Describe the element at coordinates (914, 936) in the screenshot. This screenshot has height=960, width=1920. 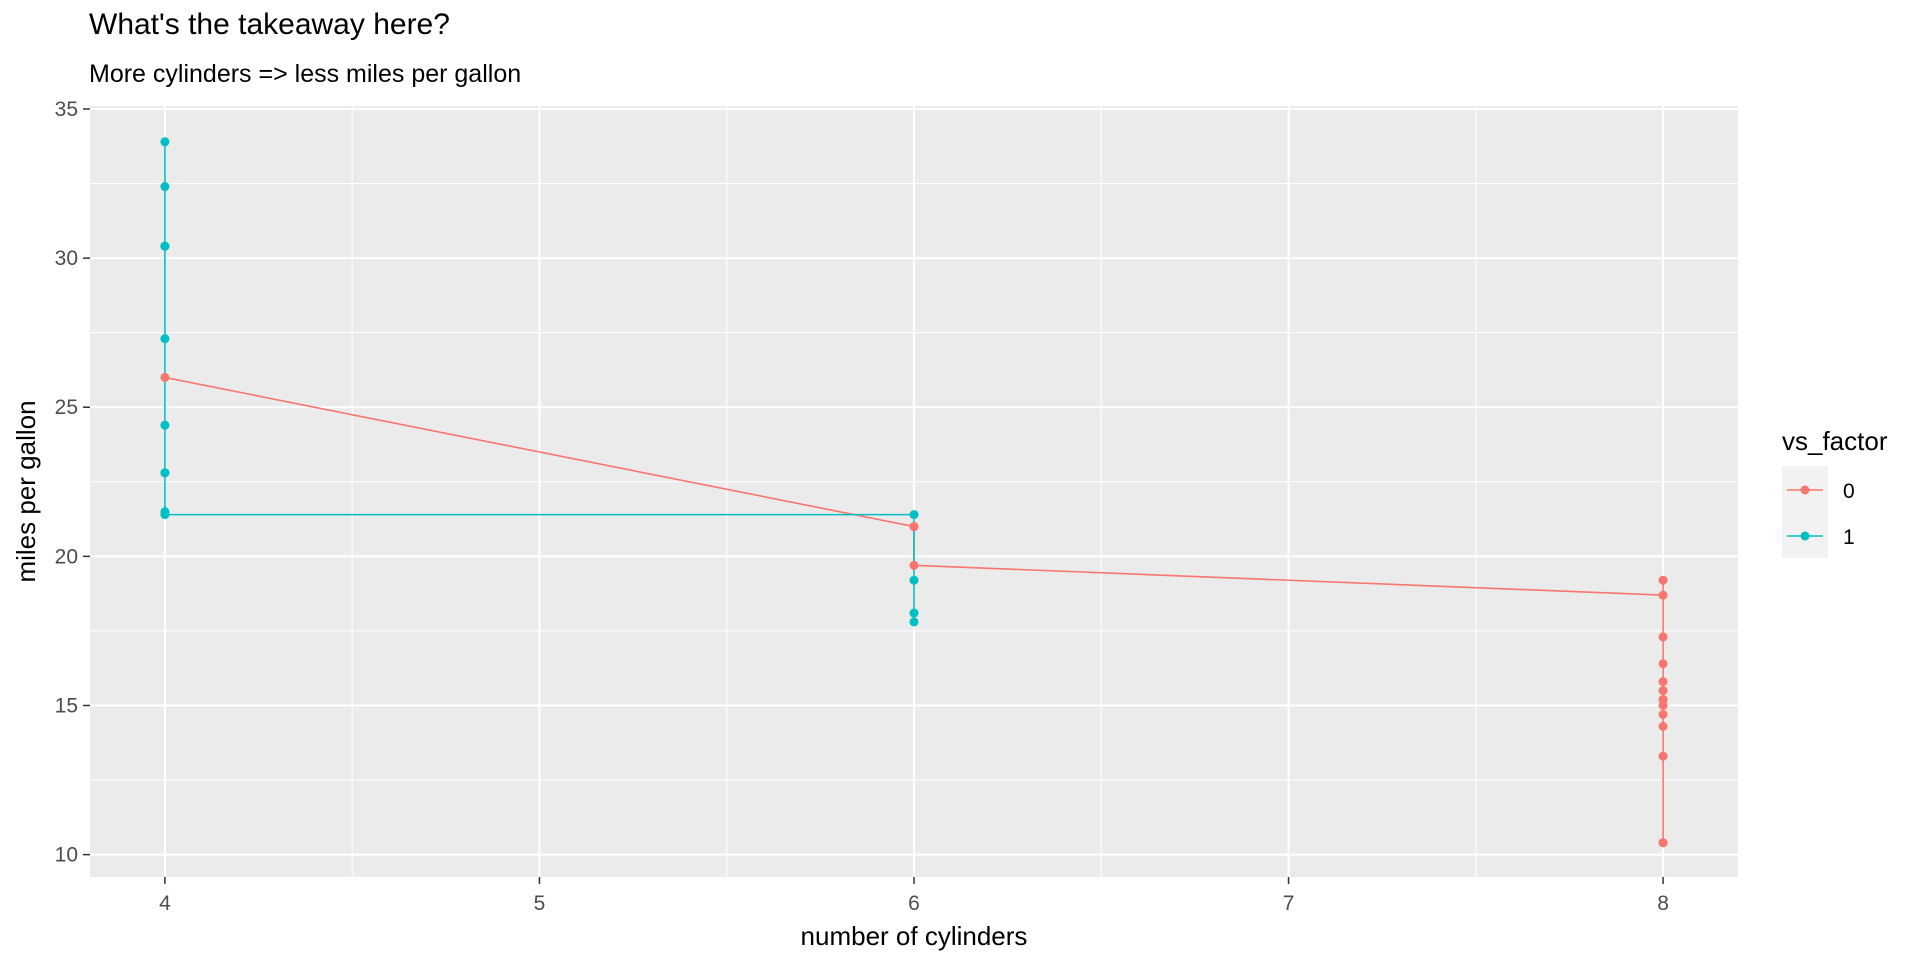
I see `x-axis-title: number of cylinders` at that location.